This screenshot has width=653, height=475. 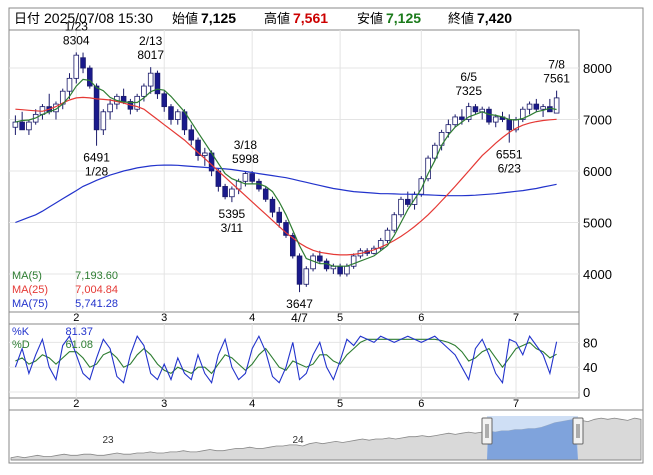 I want to click on annotation-date: 1/28, so click(x=97, y=172).